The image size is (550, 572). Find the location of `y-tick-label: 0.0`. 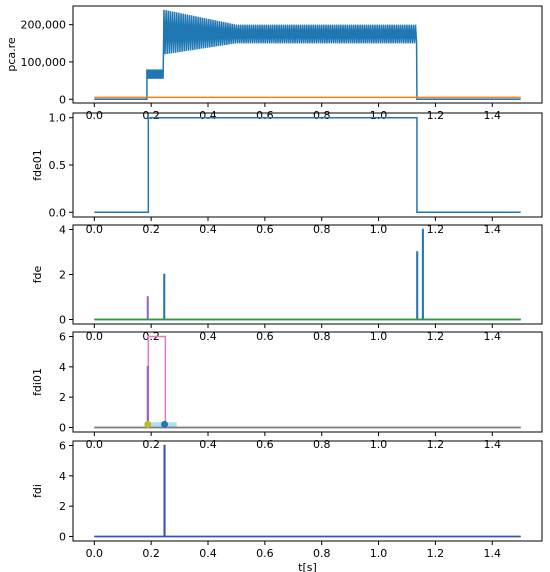

y-tick-label: 0.0 is located at coordinates (58, 212).